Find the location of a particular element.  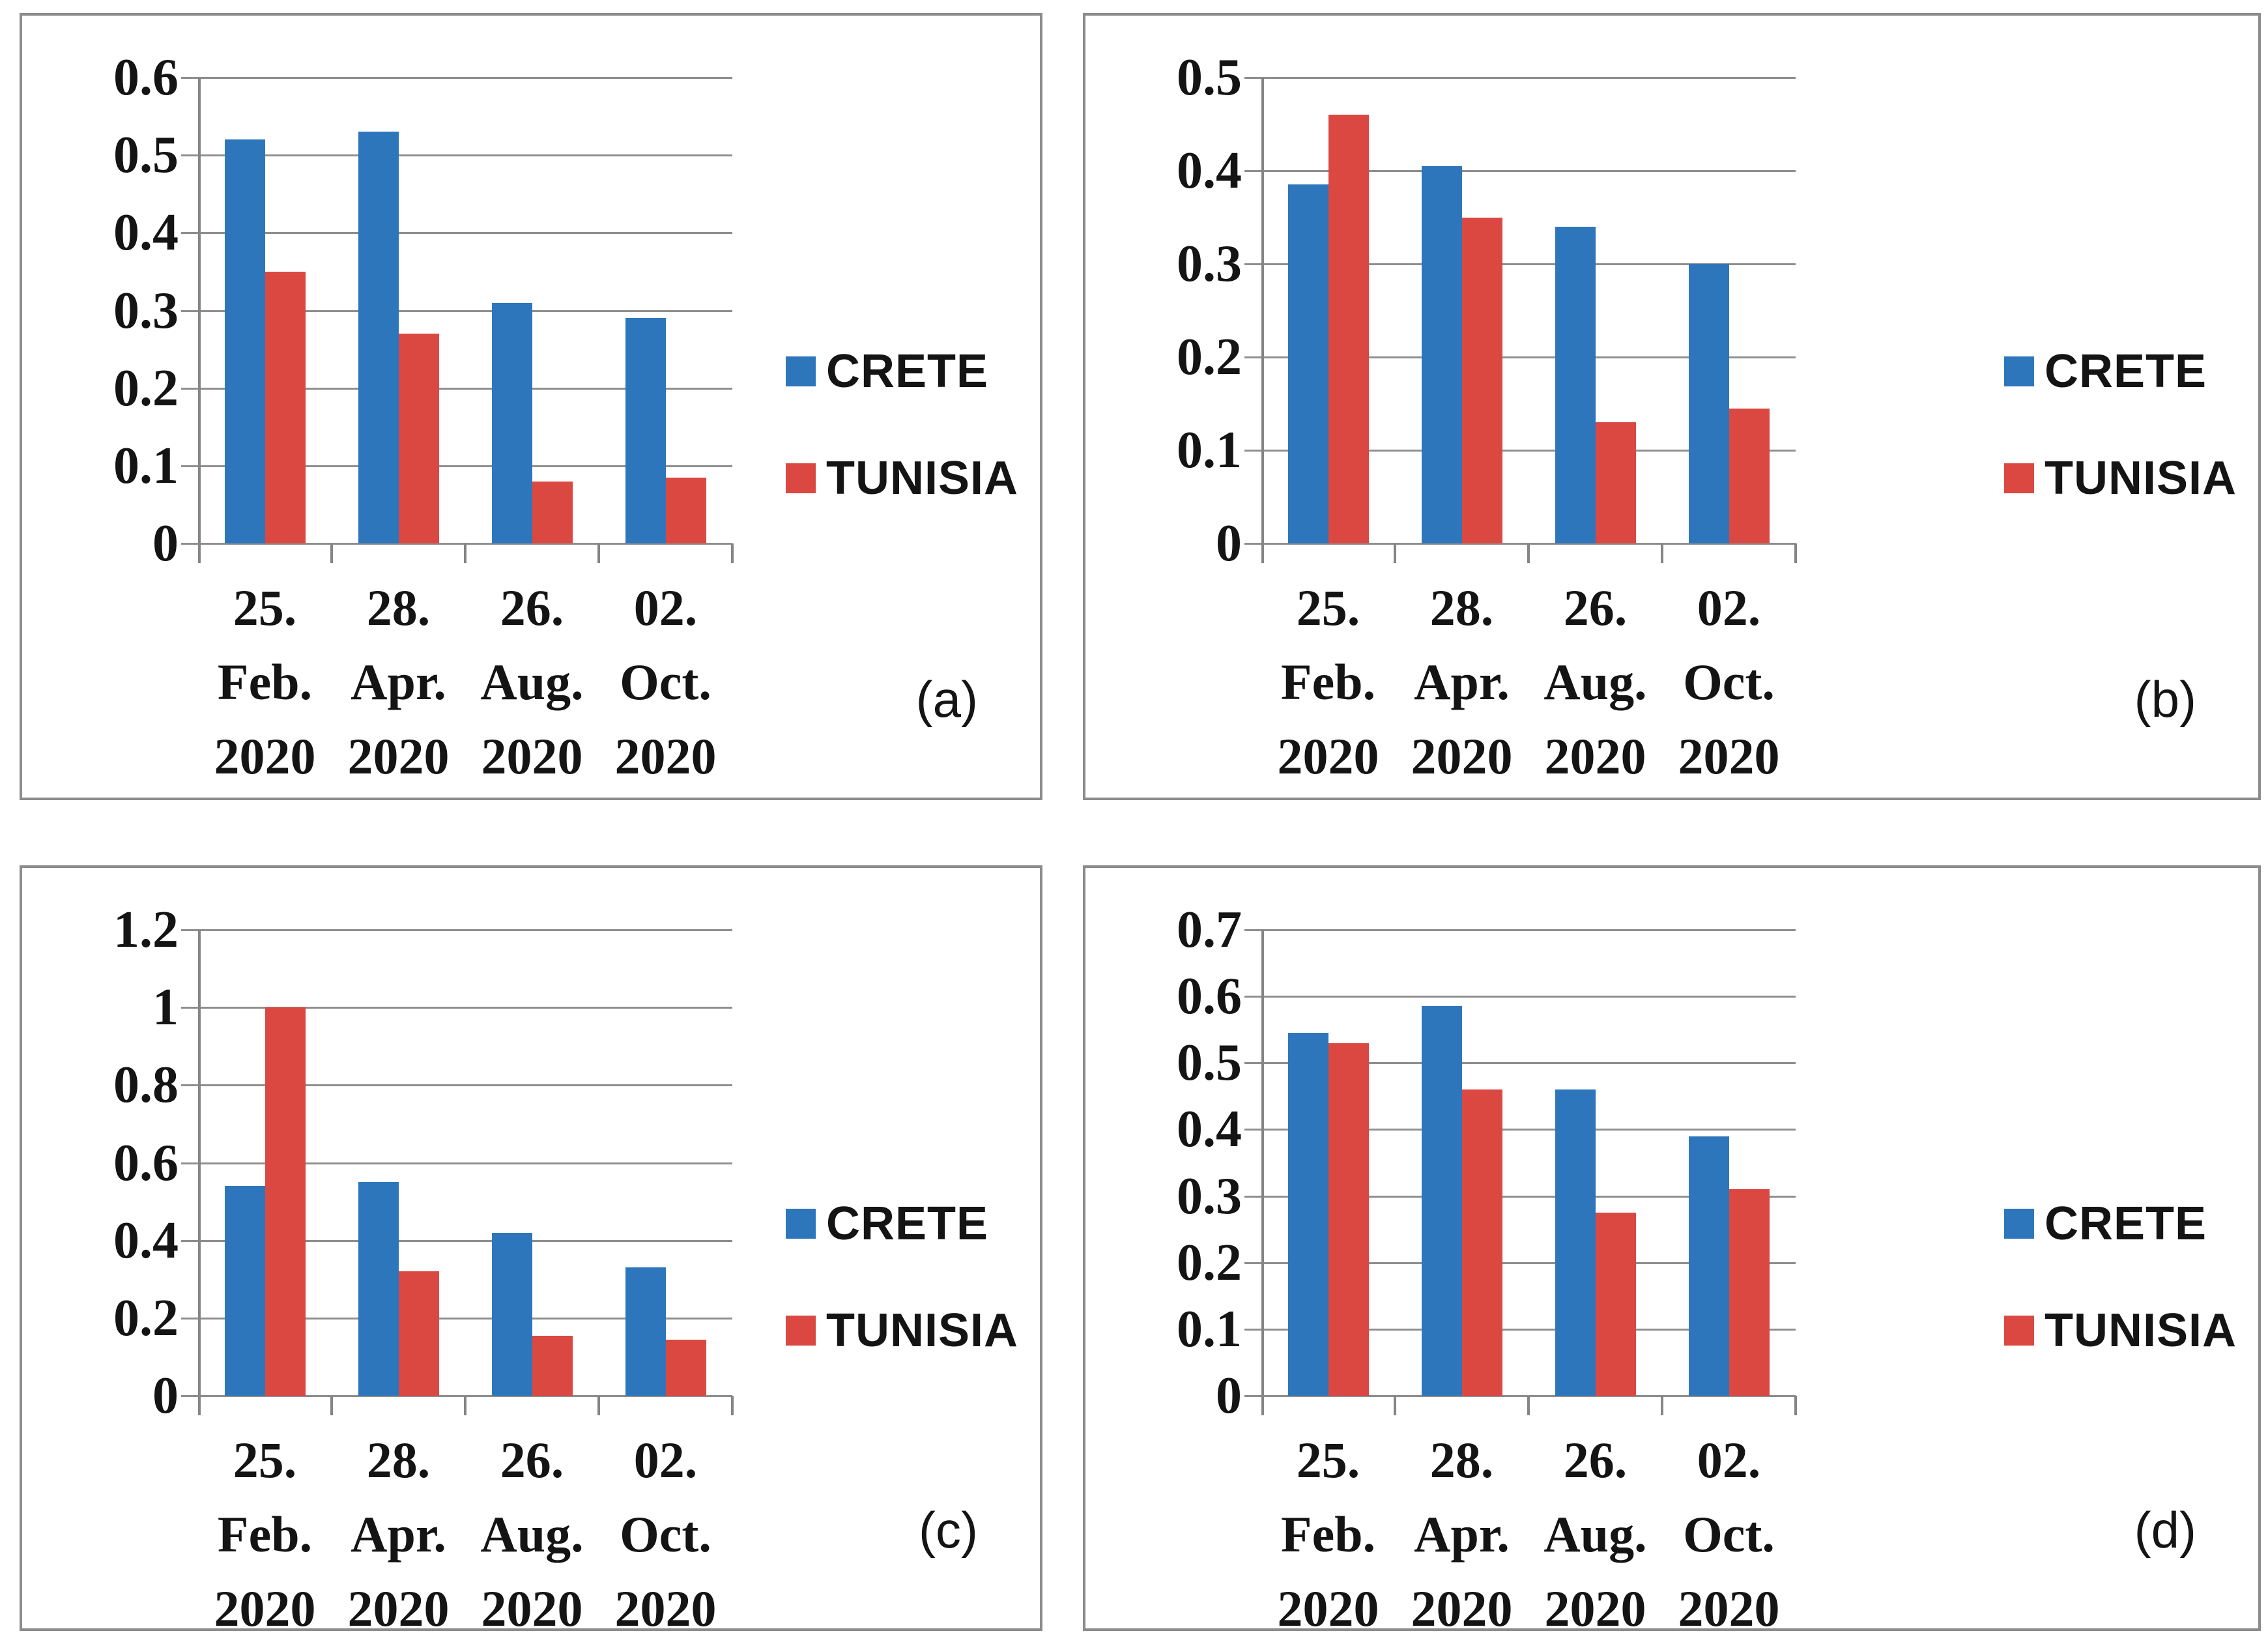

y-tick-label: 0.5 is located at coordinates (146, 155).